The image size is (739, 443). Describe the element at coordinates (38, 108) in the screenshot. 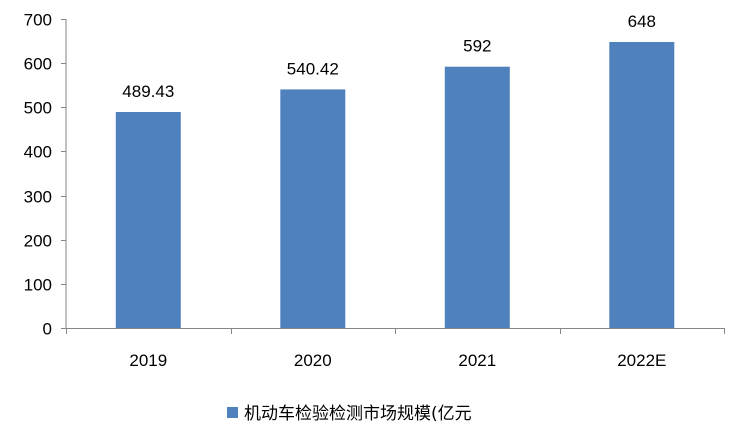

I see `y-tick-label: 500` at that location.